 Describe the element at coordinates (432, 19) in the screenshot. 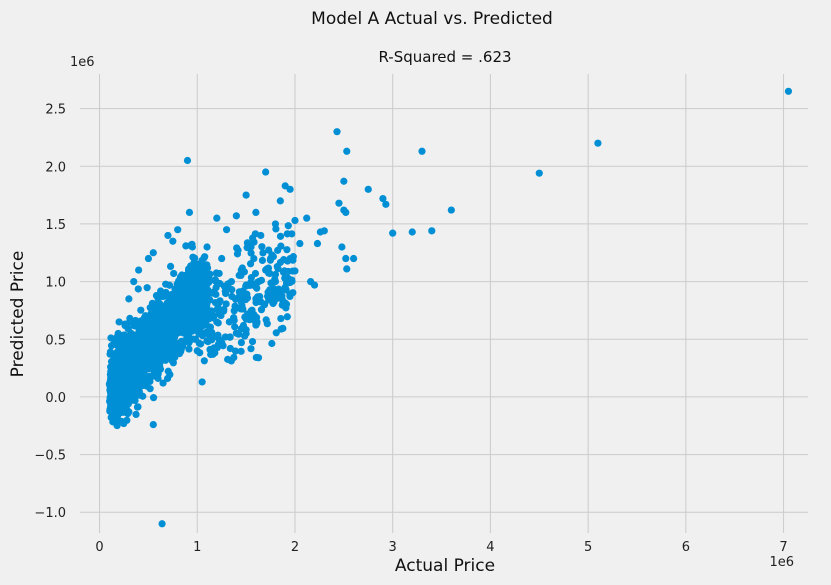

I see `chart-title: Model A Actual vs. Predicted` at that location.